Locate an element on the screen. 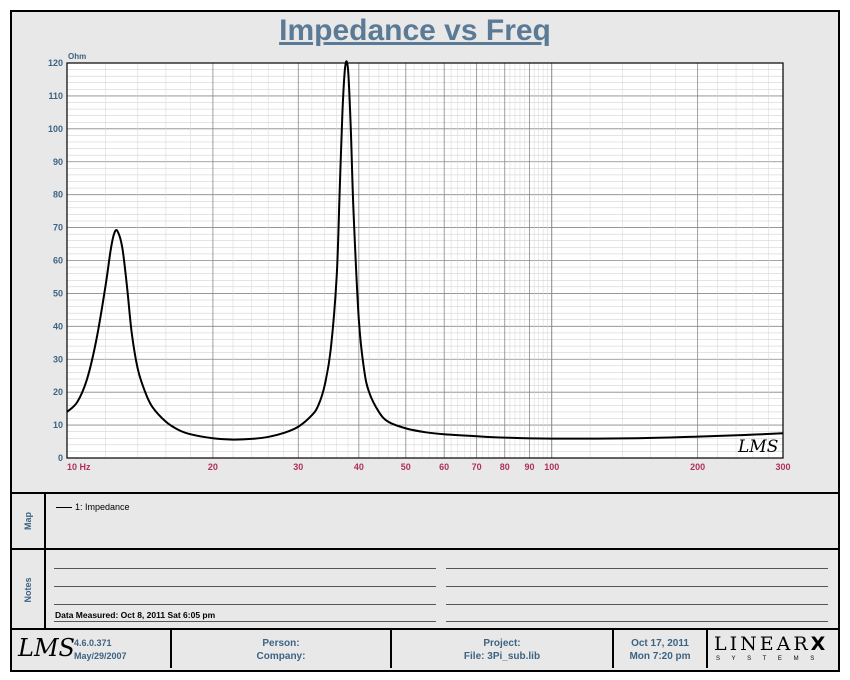  linearx-logo: LINEARX S Y S T E M S is located at coordinates (772, 649).